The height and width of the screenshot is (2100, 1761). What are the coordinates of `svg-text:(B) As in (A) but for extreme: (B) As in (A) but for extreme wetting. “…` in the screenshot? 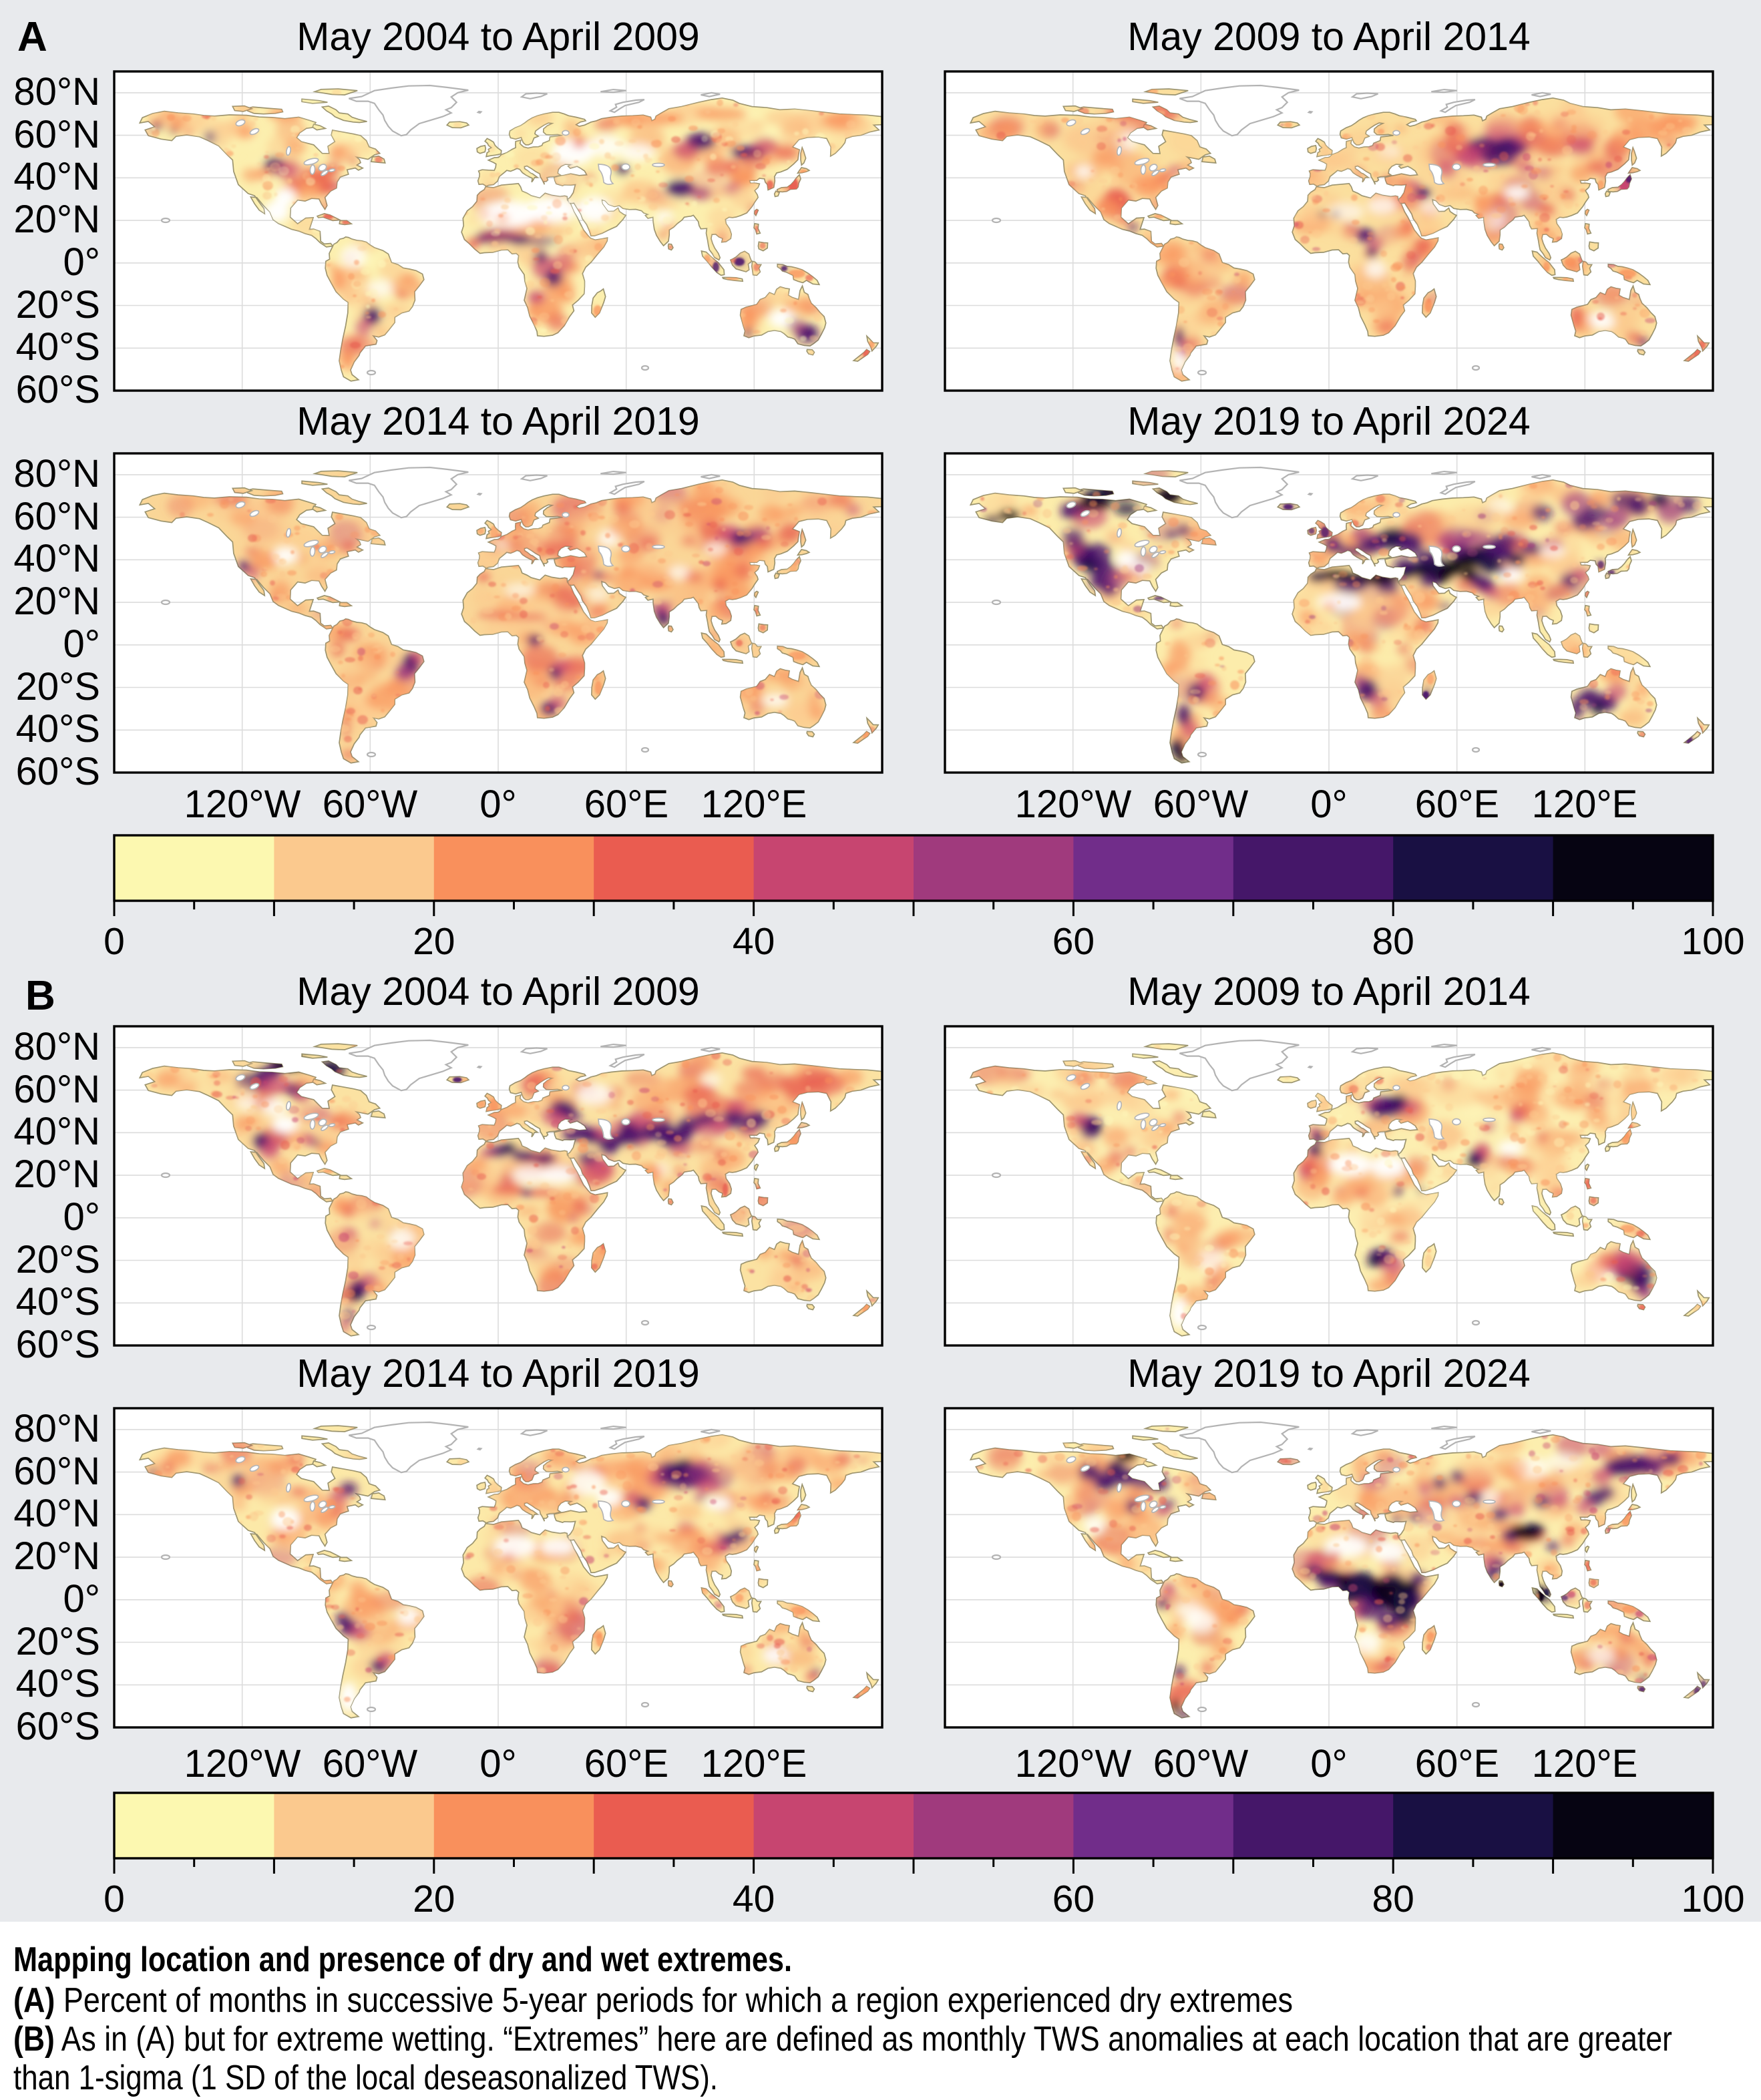 It's located at (842, 2039).